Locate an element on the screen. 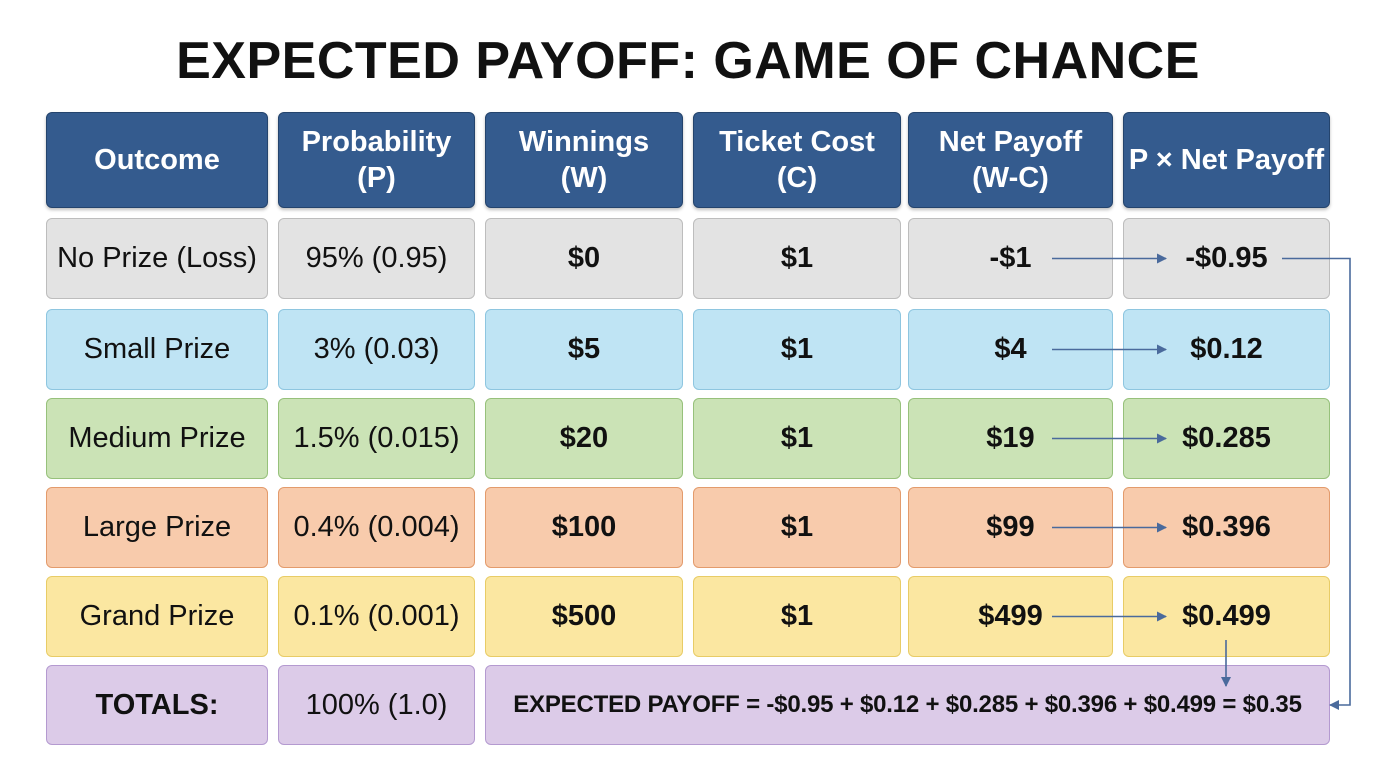  row-1-outcome: No Prize (Loss) is located at coordinates (157, 258).